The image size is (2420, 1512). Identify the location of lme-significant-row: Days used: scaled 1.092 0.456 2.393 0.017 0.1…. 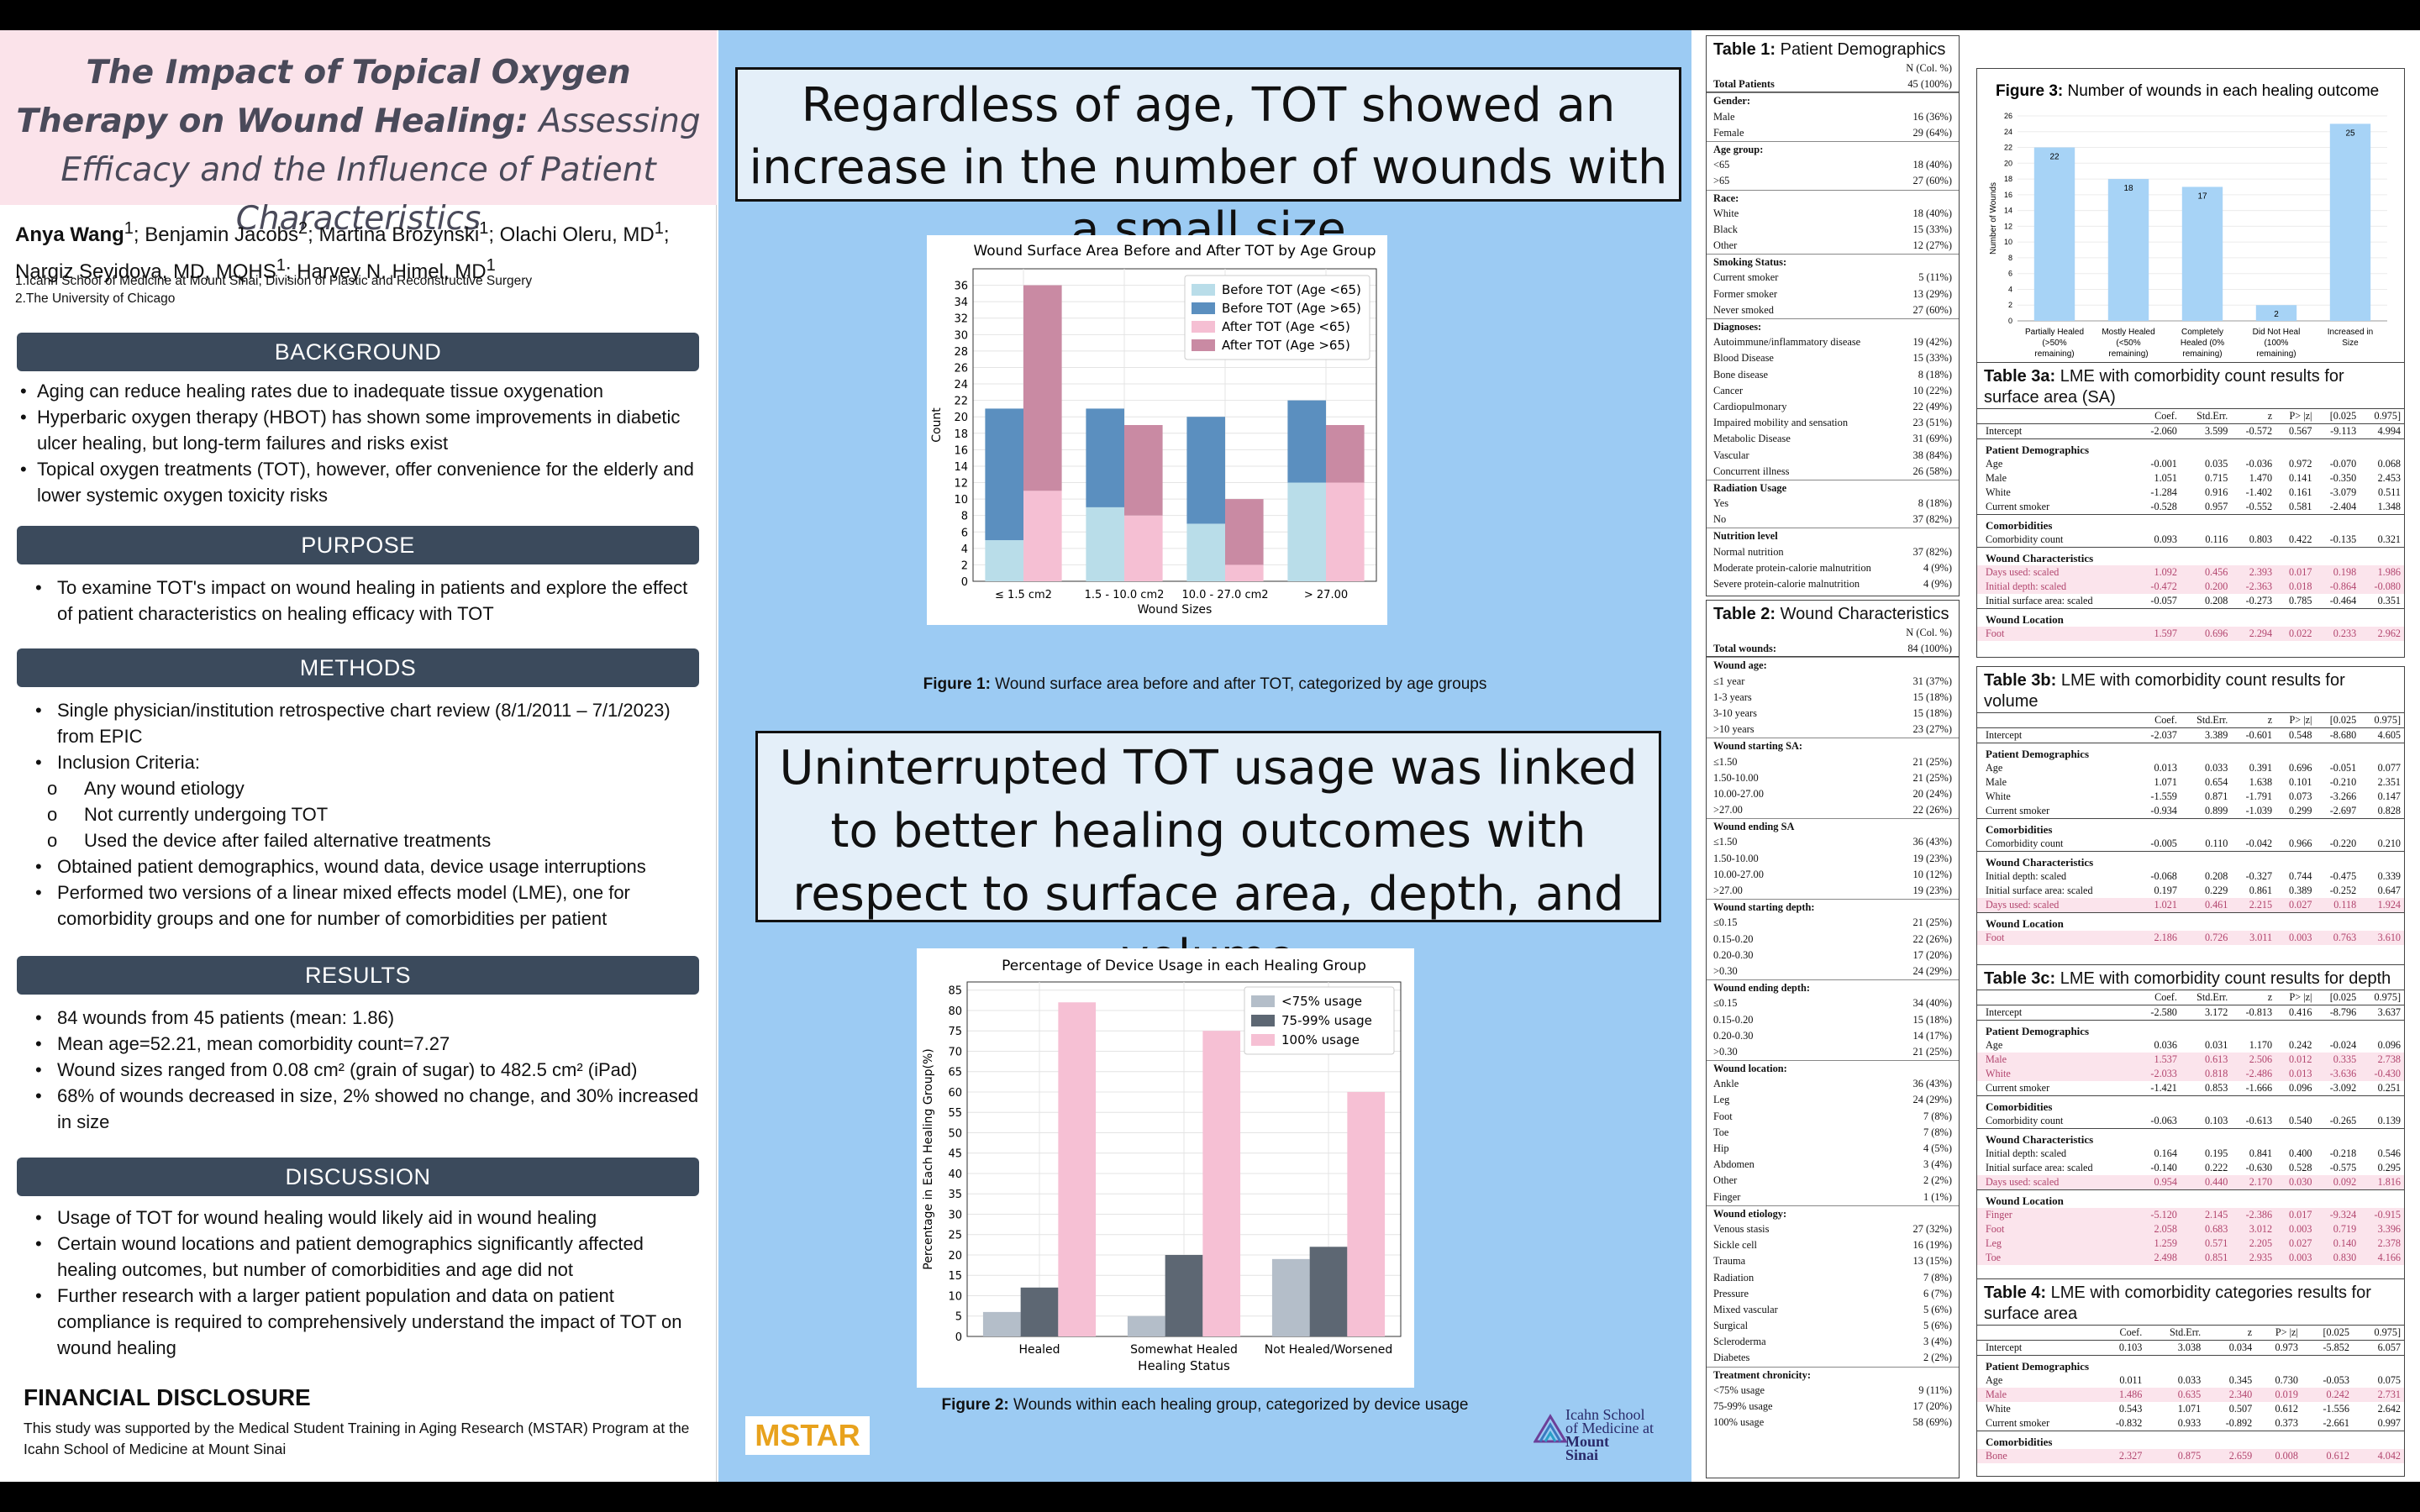
(2190, 572).